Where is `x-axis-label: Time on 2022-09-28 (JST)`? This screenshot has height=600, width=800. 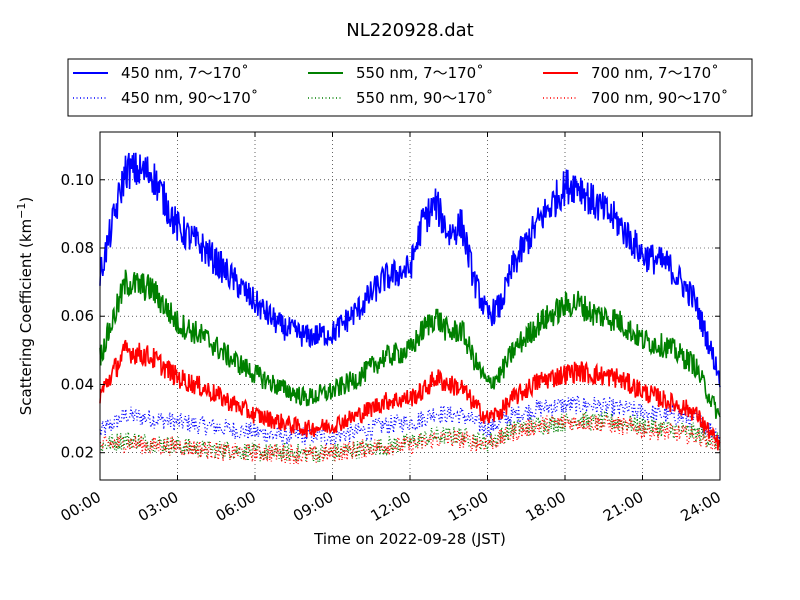
x-axis-label: Time on 2022-09-28 (JST) is located at coordinates (409, 539).